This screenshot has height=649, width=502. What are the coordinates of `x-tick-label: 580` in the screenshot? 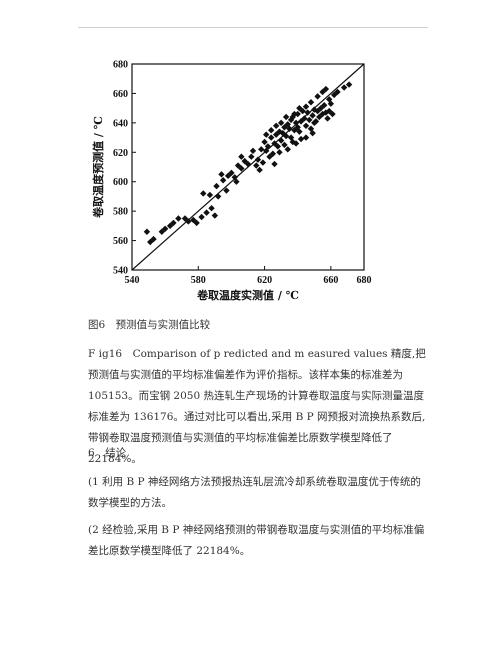 It's located at (198, 280).